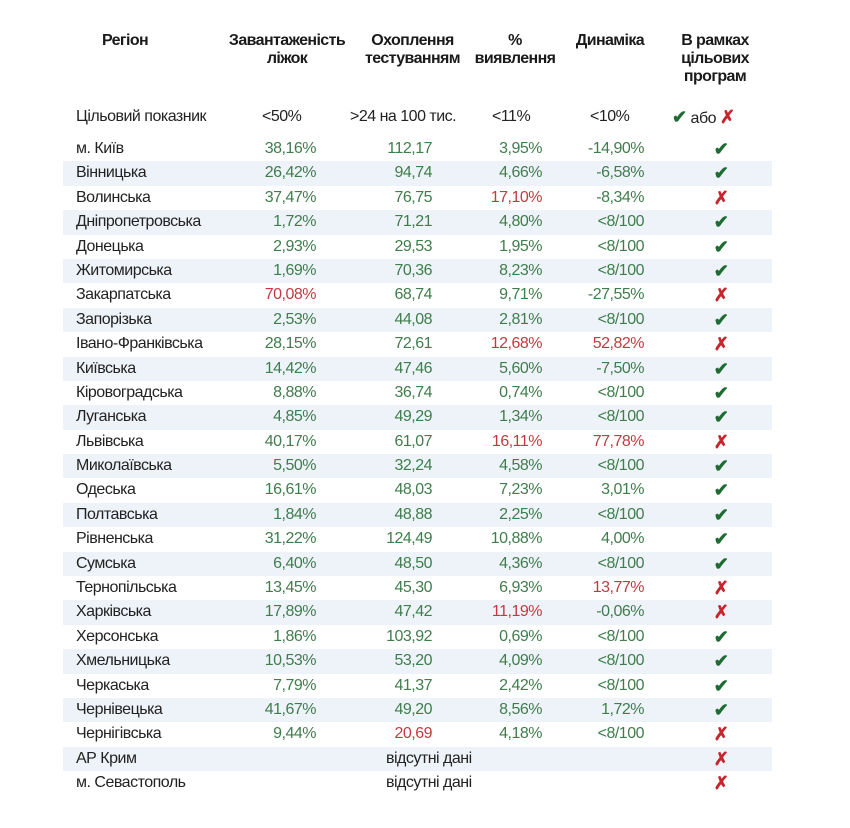 The image size is (850, 828). Describe the element at coordinates (413, 466) in the screenshot. I see `testing-value: 32,24` at that location.